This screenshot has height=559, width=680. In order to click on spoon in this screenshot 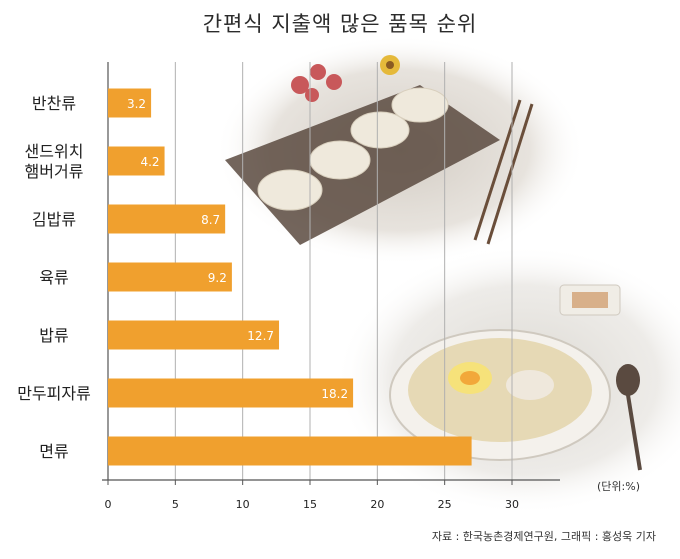, I will do `click(629, 417)`.